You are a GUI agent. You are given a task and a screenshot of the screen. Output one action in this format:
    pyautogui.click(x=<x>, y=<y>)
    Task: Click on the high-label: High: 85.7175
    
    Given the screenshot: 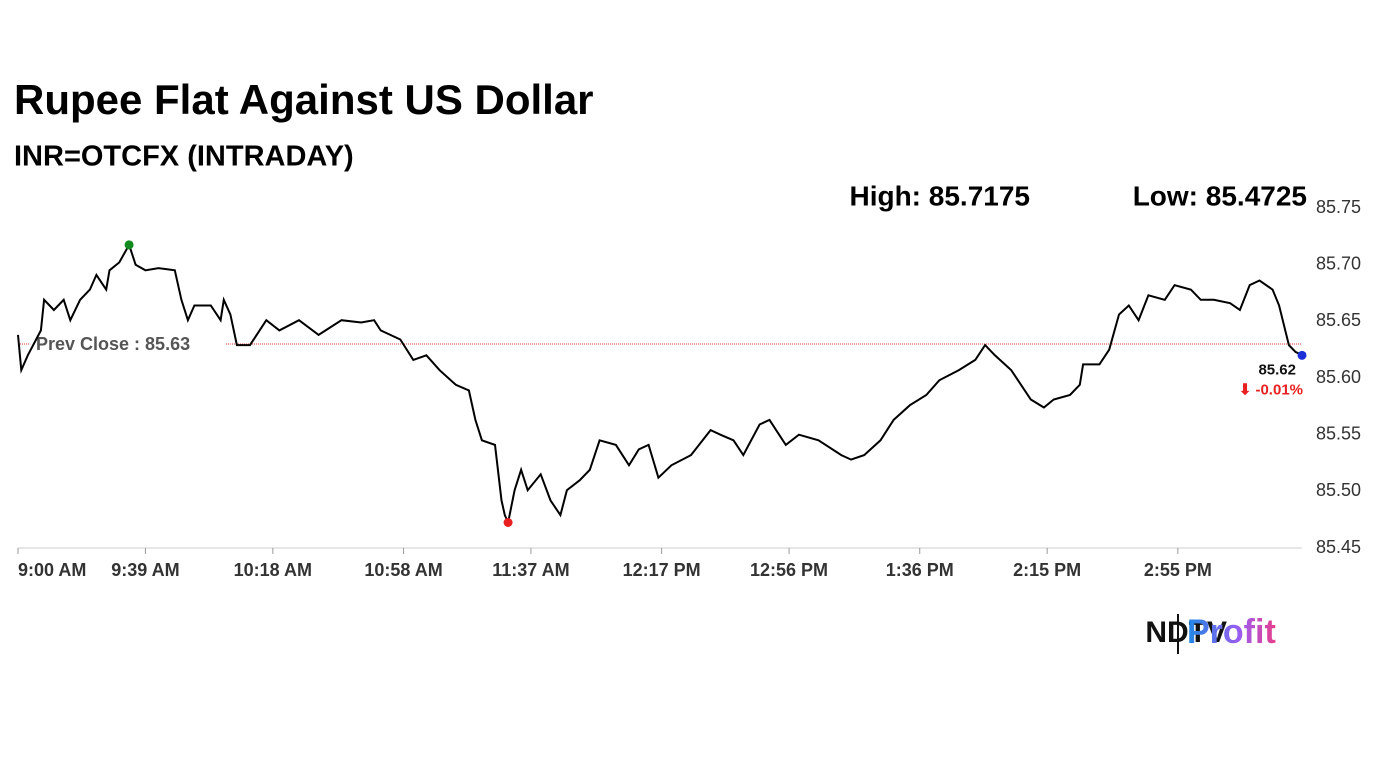 What is the action you would take?
    pyautogui.click(x=939, y=195)
    